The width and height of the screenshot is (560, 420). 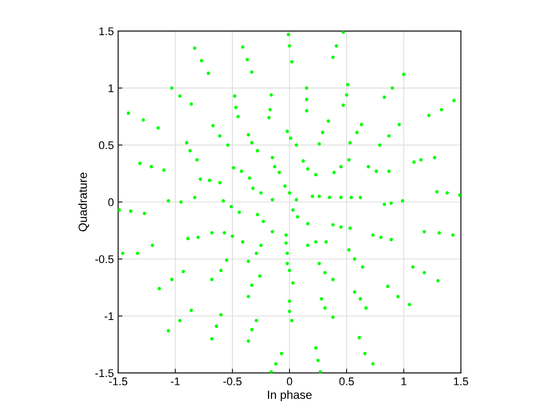 What do you see at coordinates (404, 382) in the screenshot?
I see `x-tick-label: 1` at bounding box center [404, 382].